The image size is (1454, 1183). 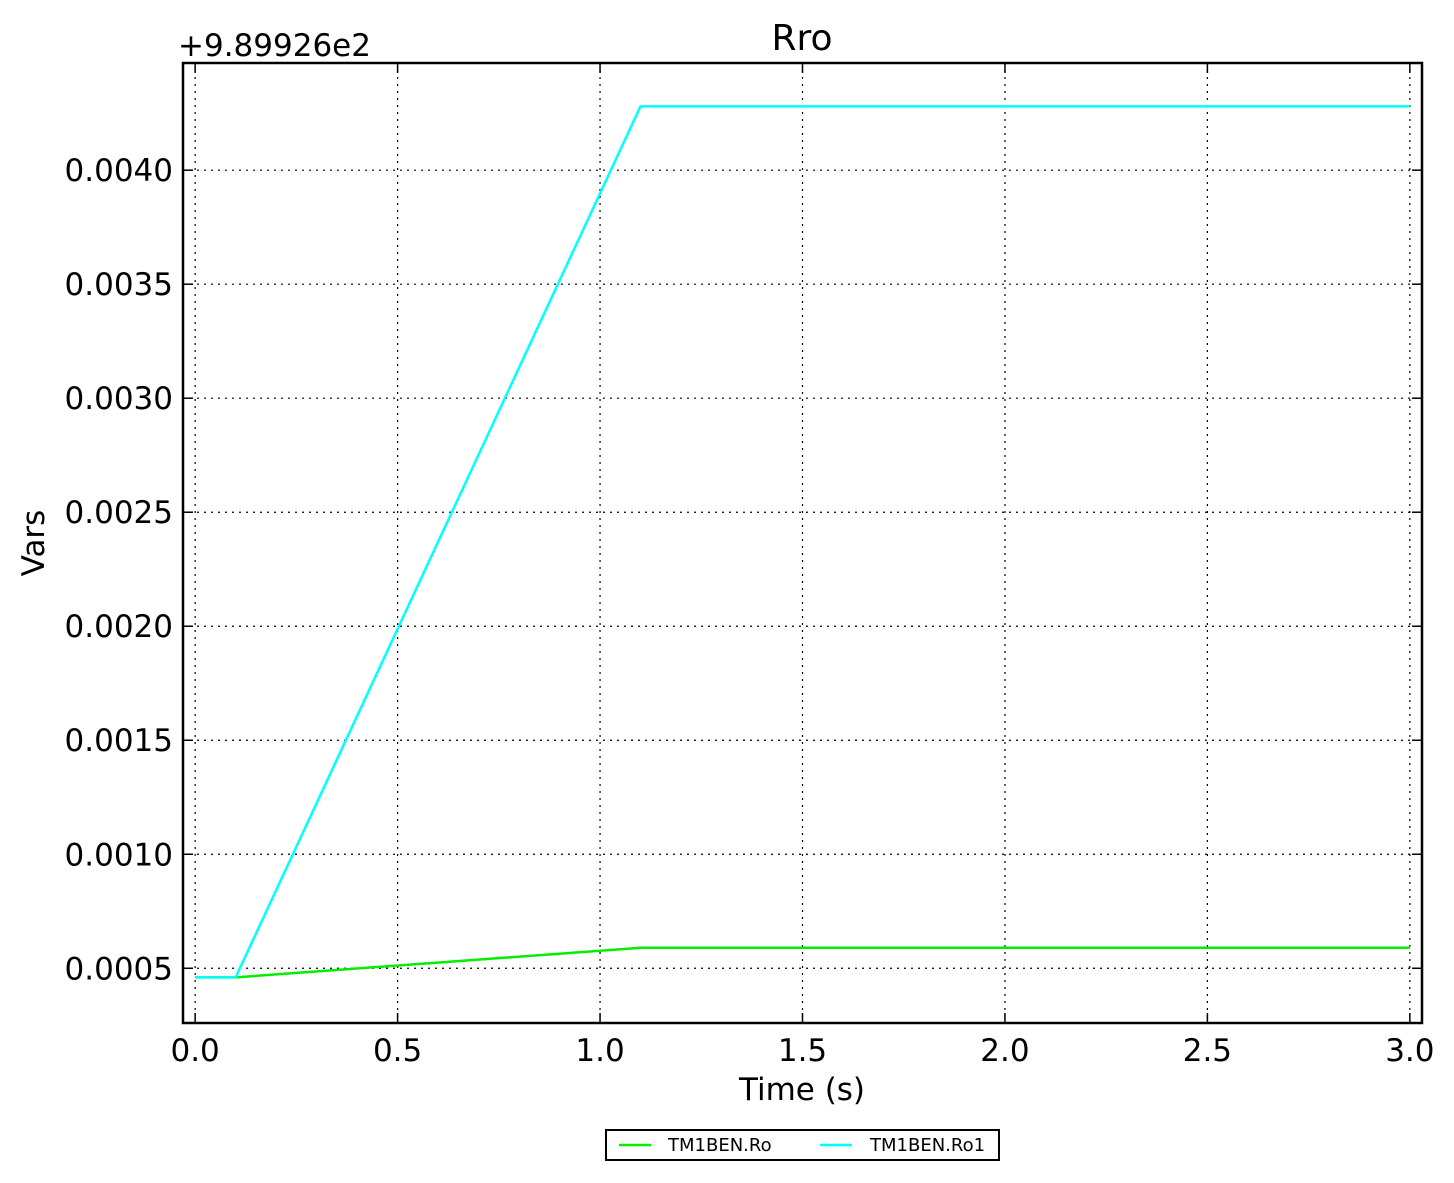 What do you see at coordinates (119, 399) in the screenshot?
I see `y-tick-label: 0.0030` at bounding box center [119, 399].